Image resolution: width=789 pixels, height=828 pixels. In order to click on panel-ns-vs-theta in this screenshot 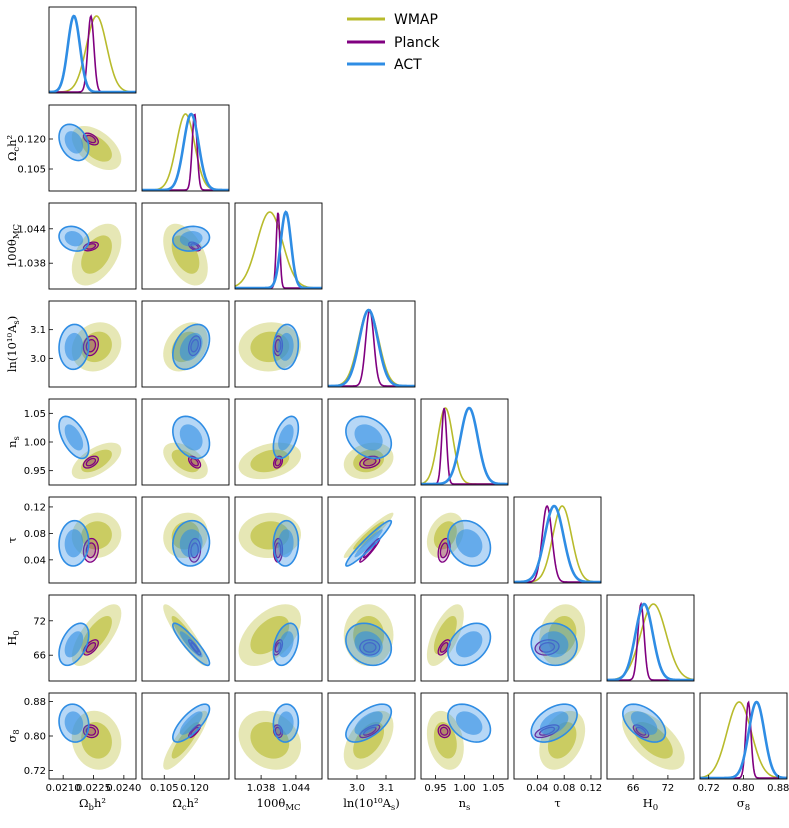, I will do `click(278, 442)`.